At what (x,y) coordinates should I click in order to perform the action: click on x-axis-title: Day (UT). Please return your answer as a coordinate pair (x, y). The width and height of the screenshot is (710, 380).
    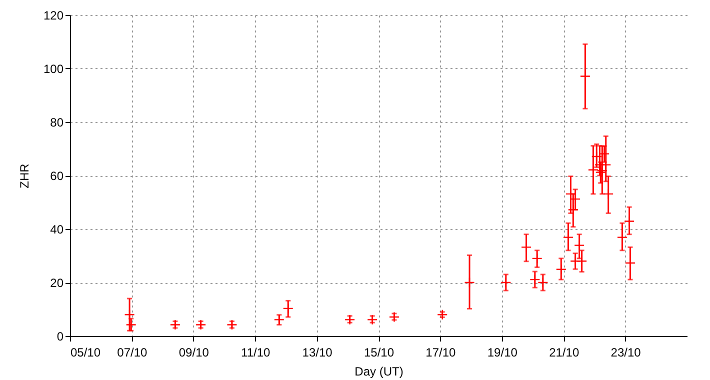
    Looking at the image, I should click on (379, 371).